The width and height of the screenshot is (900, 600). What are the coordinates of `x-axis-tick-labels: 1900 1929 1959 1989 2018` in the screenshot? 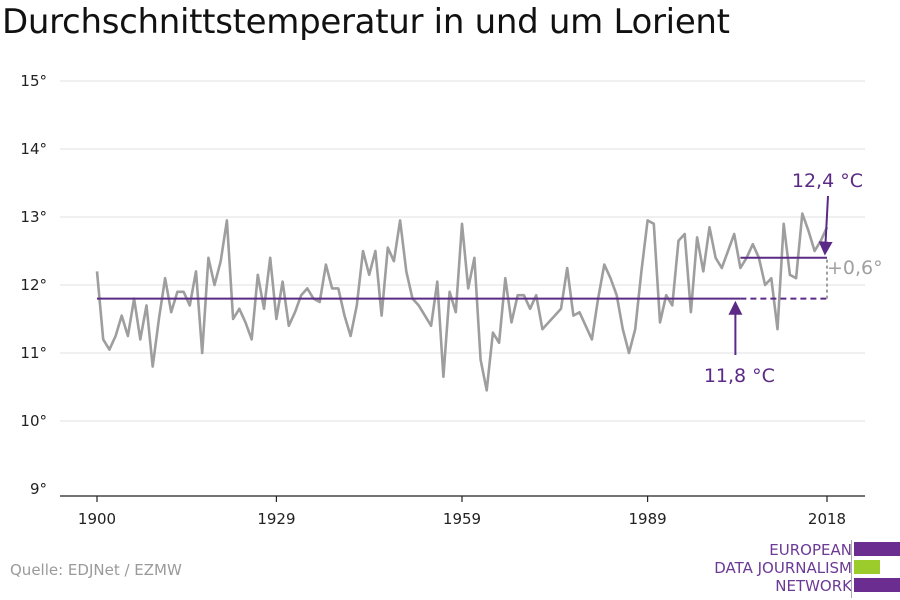 It's located at (462, 519).